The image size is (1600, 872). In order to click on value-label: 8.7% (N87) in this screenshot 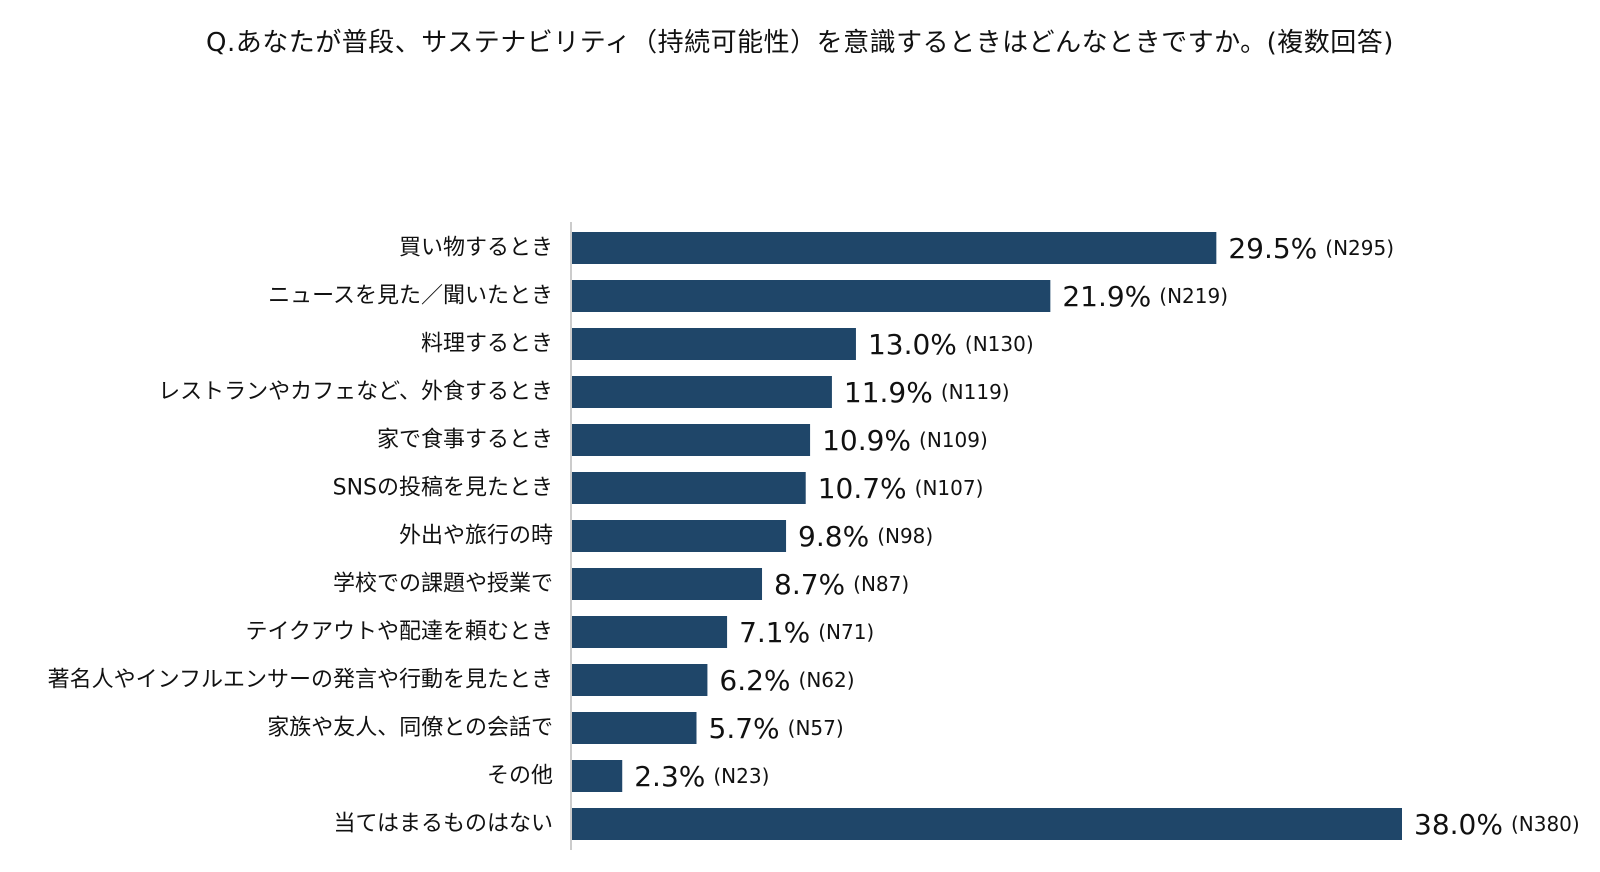, I will do `click(841, 584)`.